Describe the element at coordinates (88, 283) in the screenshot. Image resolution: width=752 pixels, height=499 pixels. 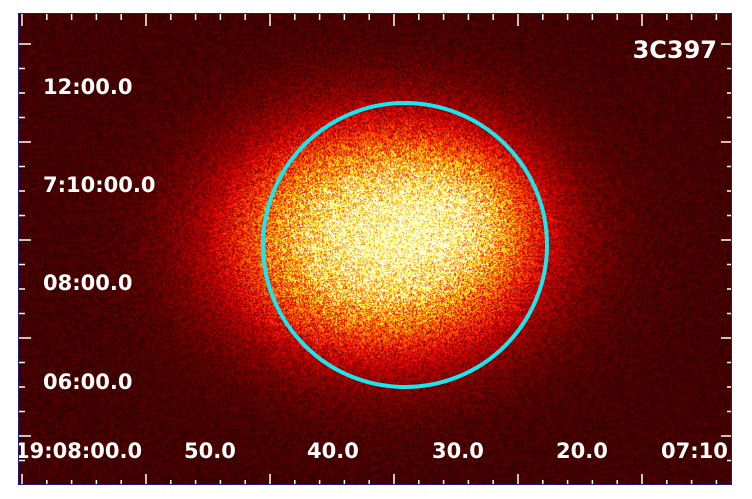
I see `dec-label: 08:00.0` at that location.